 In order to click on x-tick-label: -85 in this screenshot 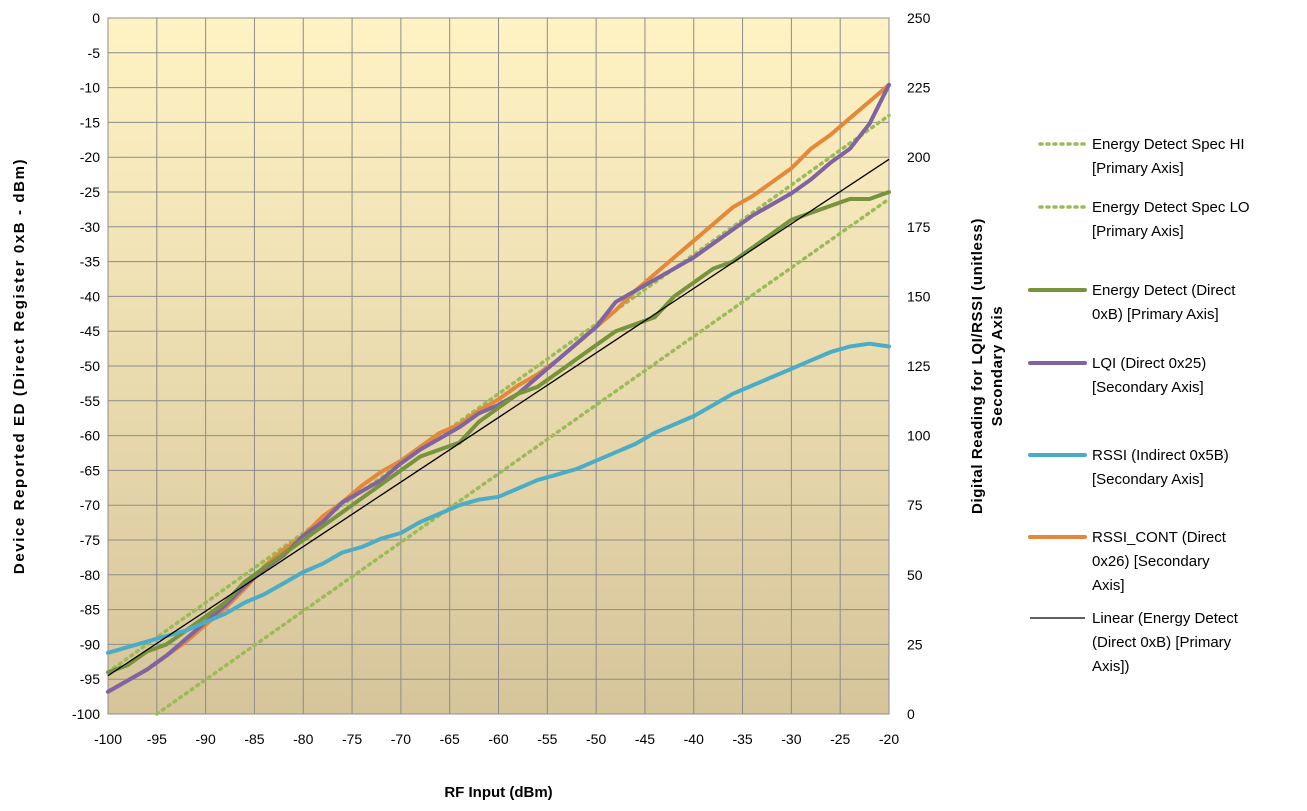, I will do `click(254, 739)`.